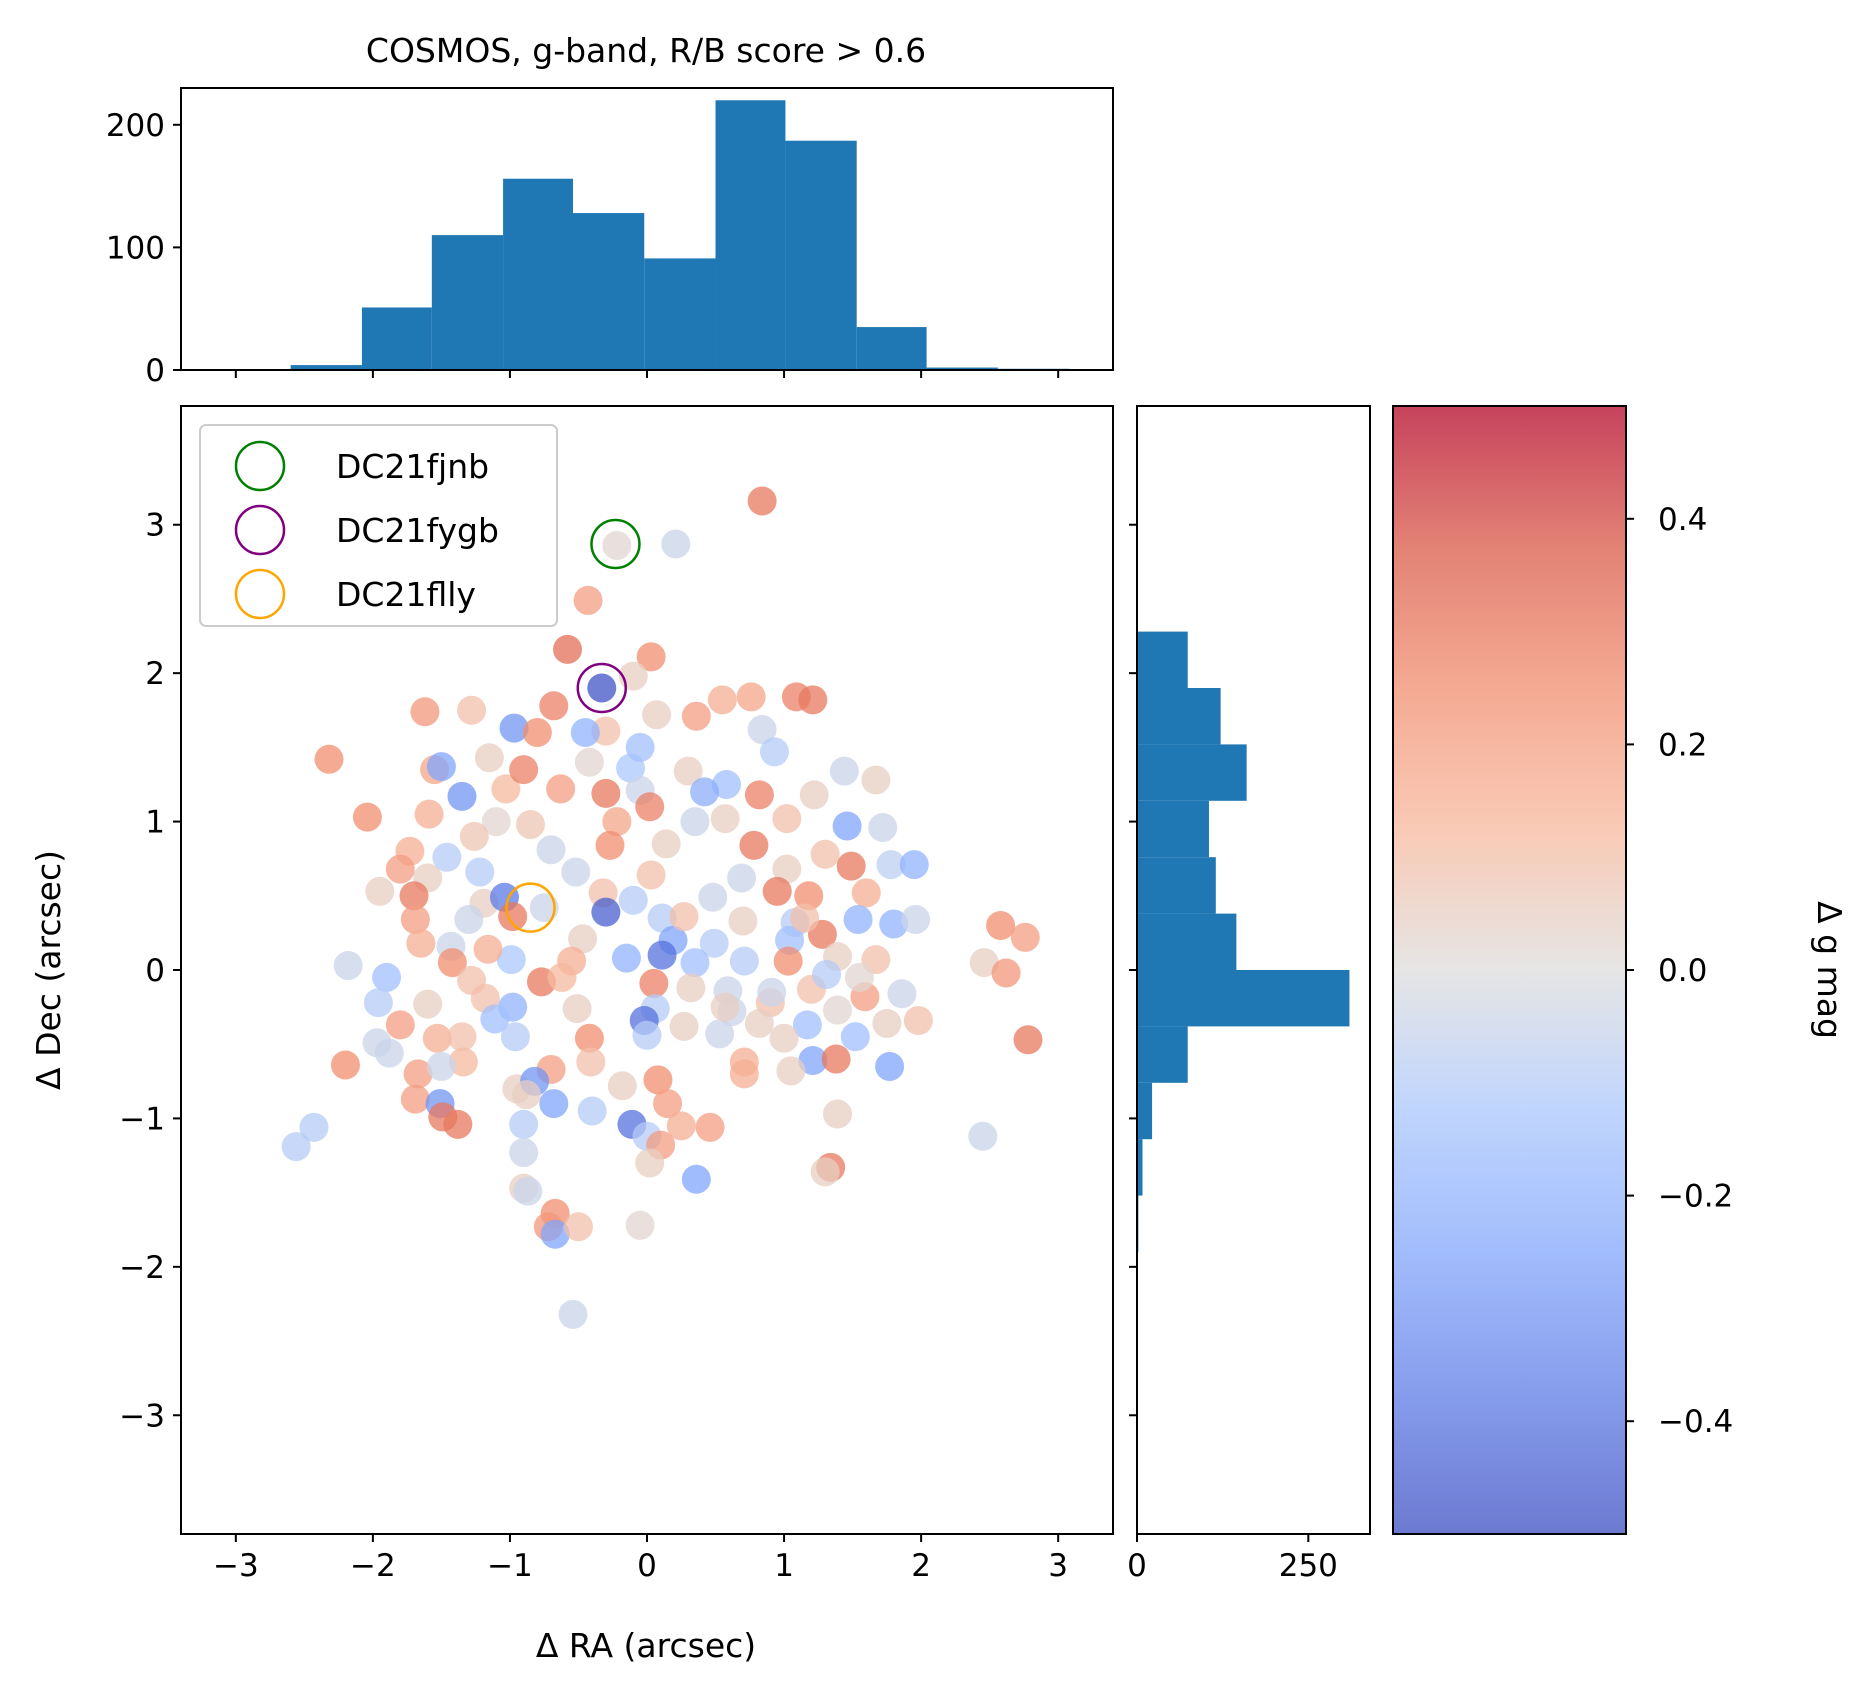 The width and height of the screenshot is (1862, 1687). Describe the element at coordinates (1509, 970) in the screenshot. I see `colorbar-gradient` at that location.